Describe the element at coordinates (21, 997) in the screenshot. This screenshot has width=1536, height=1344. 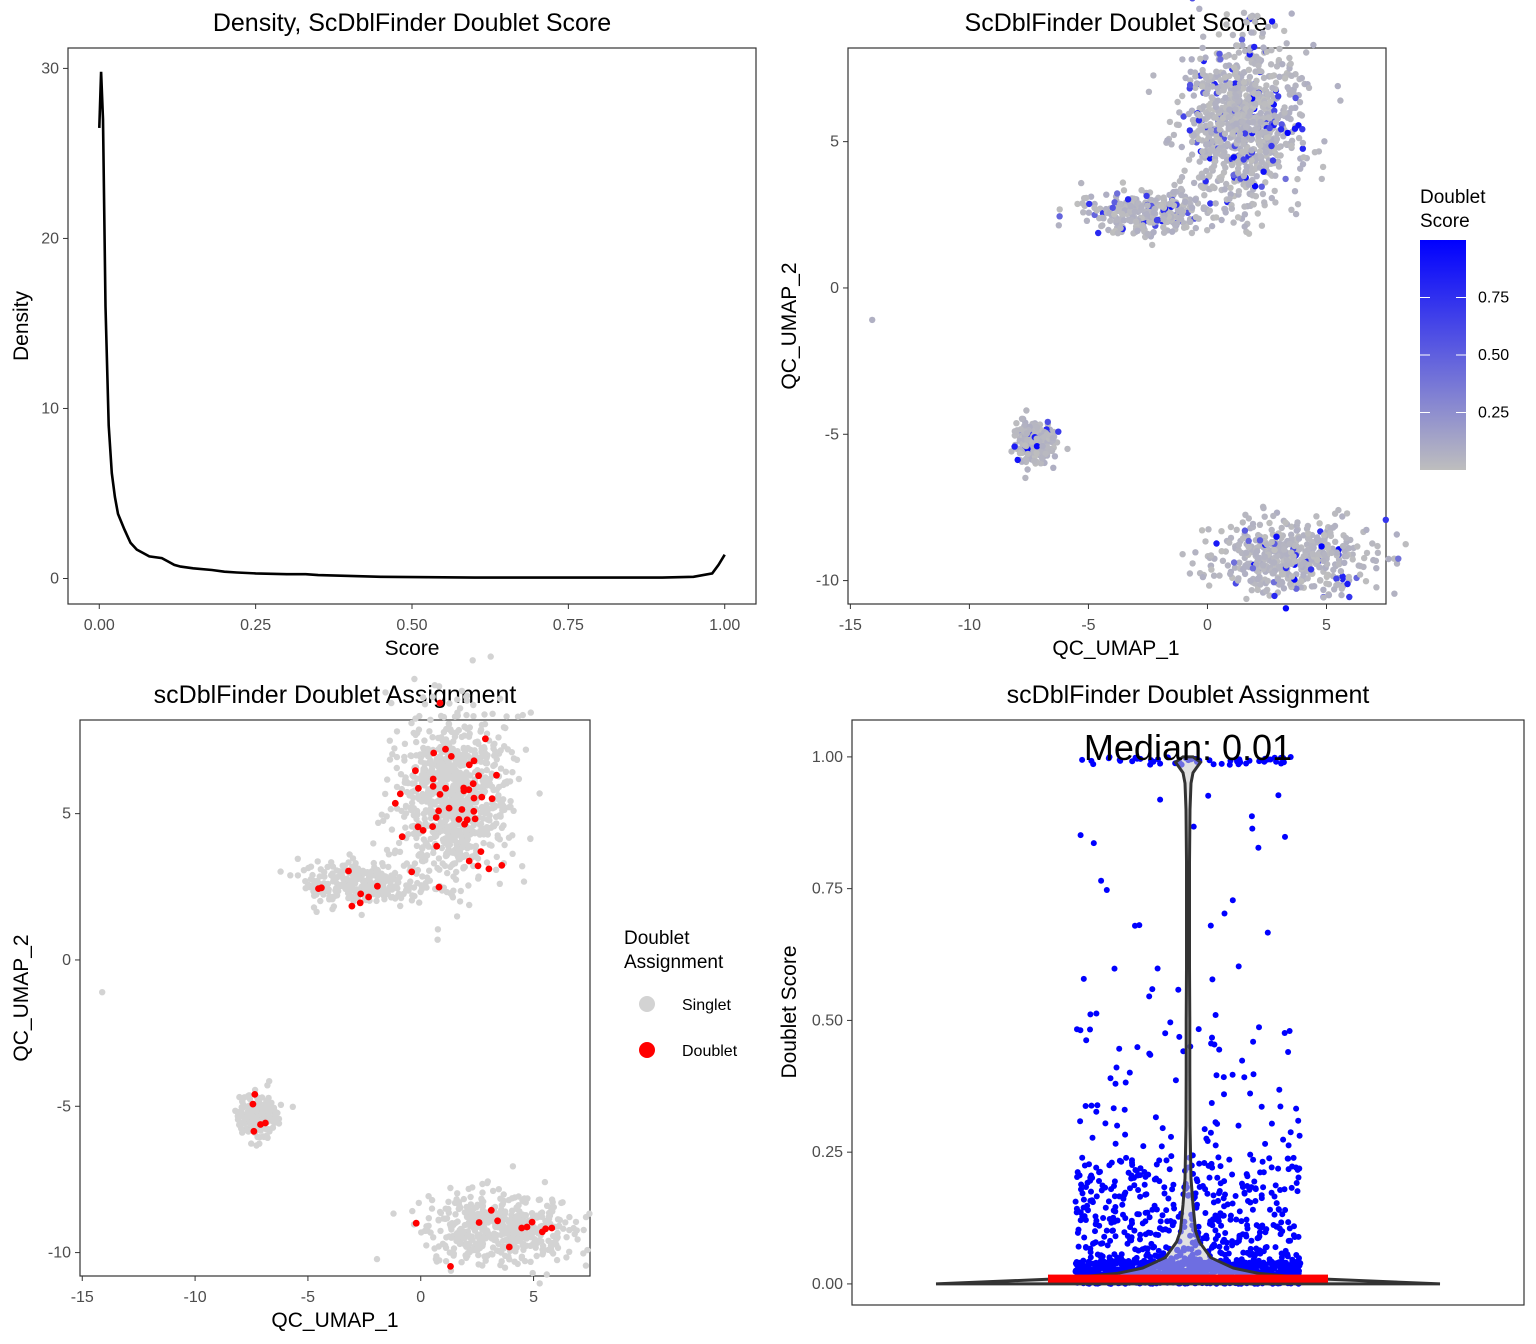
I see `umap-assign-y-axis-label: QC_UMAP_2` at that location.